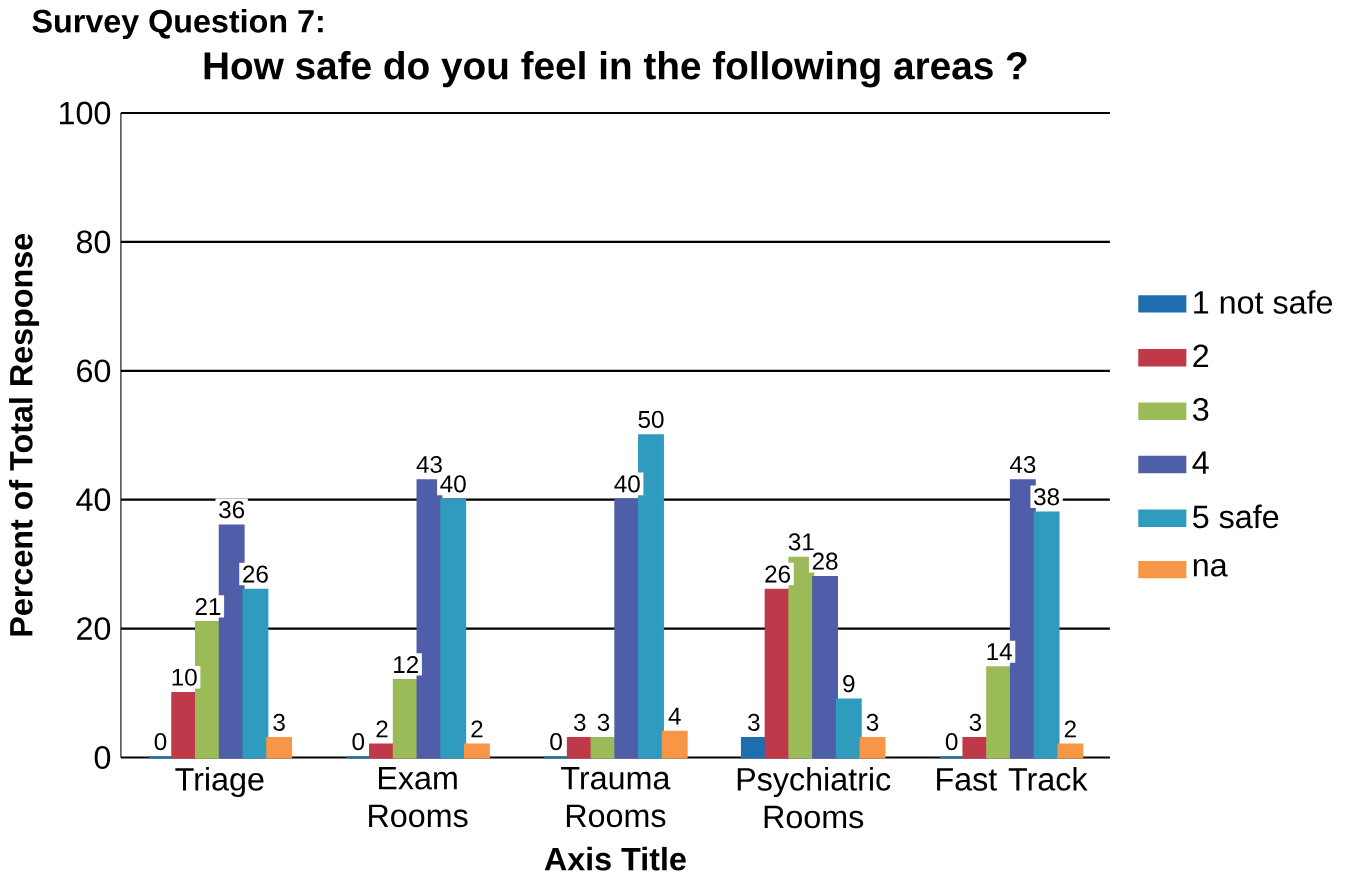 This screenshot has width=1347, height=880. What do you see at coordinates (406, 665) in the screenshot?
I see `data-label: 12` at bounding box center [406, 665].